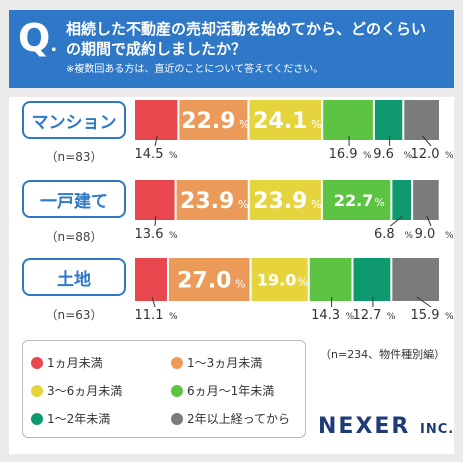  Describe the element at coordinates (149, 154) in the screenshot. I see `bar-value-label: 14.5` at that location.